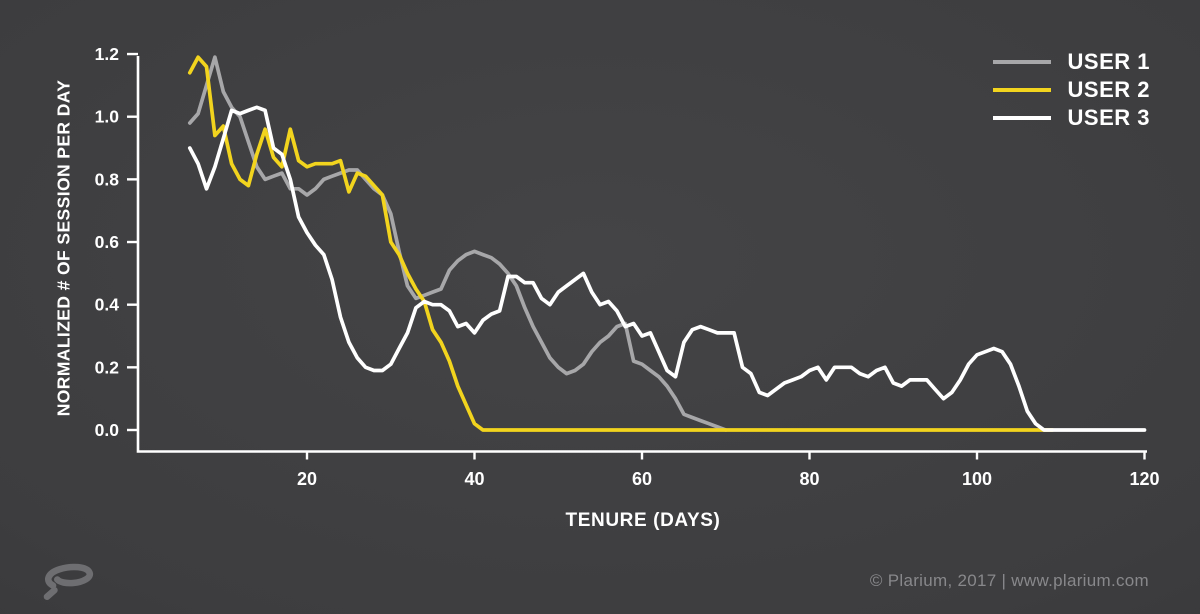 This screenshot has width=1200, height=614. What do you see at coordinates (107, 430) in the screenshot?
I see `y-tick-label-0.0: 0.0` at bounding box center [107, 430].